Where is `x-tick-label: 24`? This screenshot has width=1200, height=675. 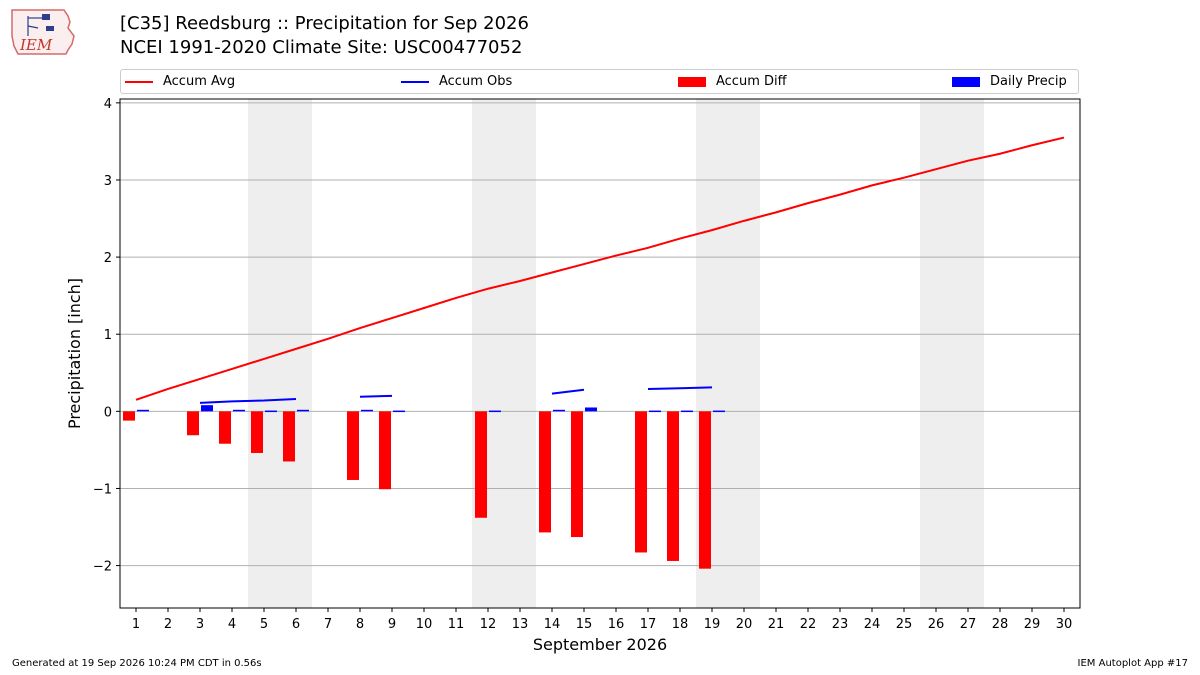 x-tick-label: 24 is located at coordinates (872, 624).